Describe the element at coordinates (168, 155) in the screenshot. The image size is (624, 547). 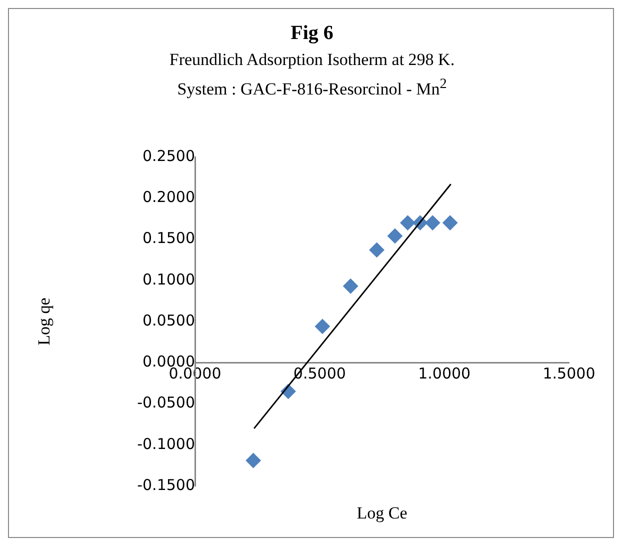
I see `y-tick-label: 0.2500` at that location.